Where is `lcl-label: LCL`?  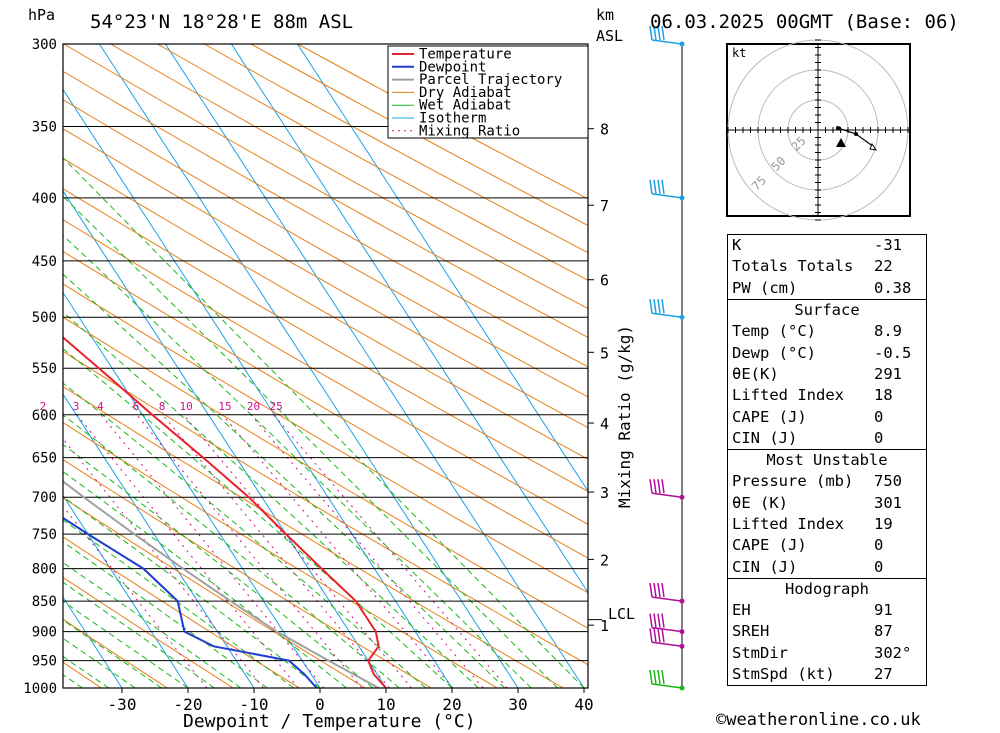
lcl-label: LCL is located at coordinates (621, 614).